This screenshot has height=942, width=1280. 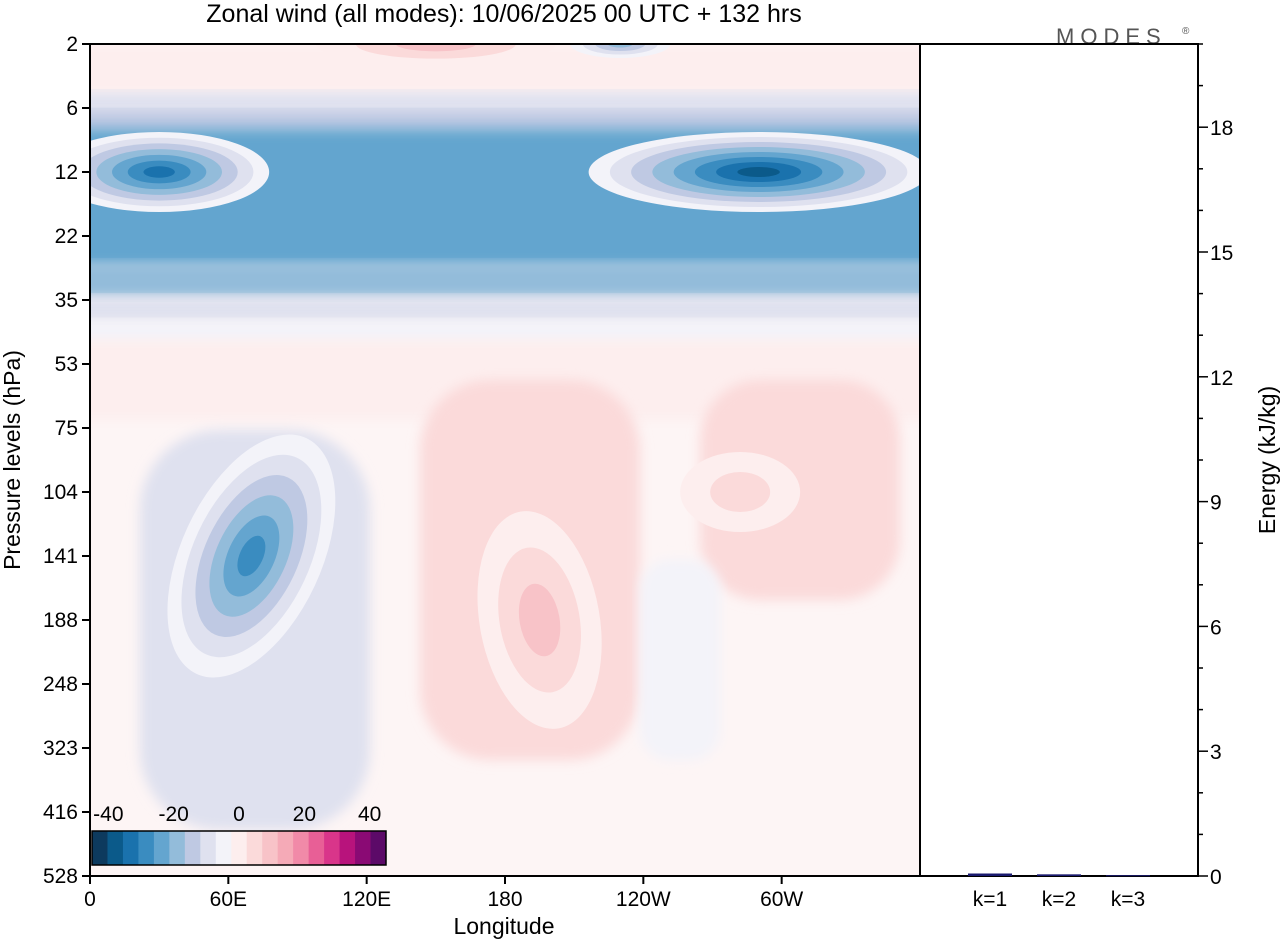 What do you see at coordinates (304, 814) in the screenshot?
I see `colorbar-tick-label: 20` at bounding box center [304, 814].